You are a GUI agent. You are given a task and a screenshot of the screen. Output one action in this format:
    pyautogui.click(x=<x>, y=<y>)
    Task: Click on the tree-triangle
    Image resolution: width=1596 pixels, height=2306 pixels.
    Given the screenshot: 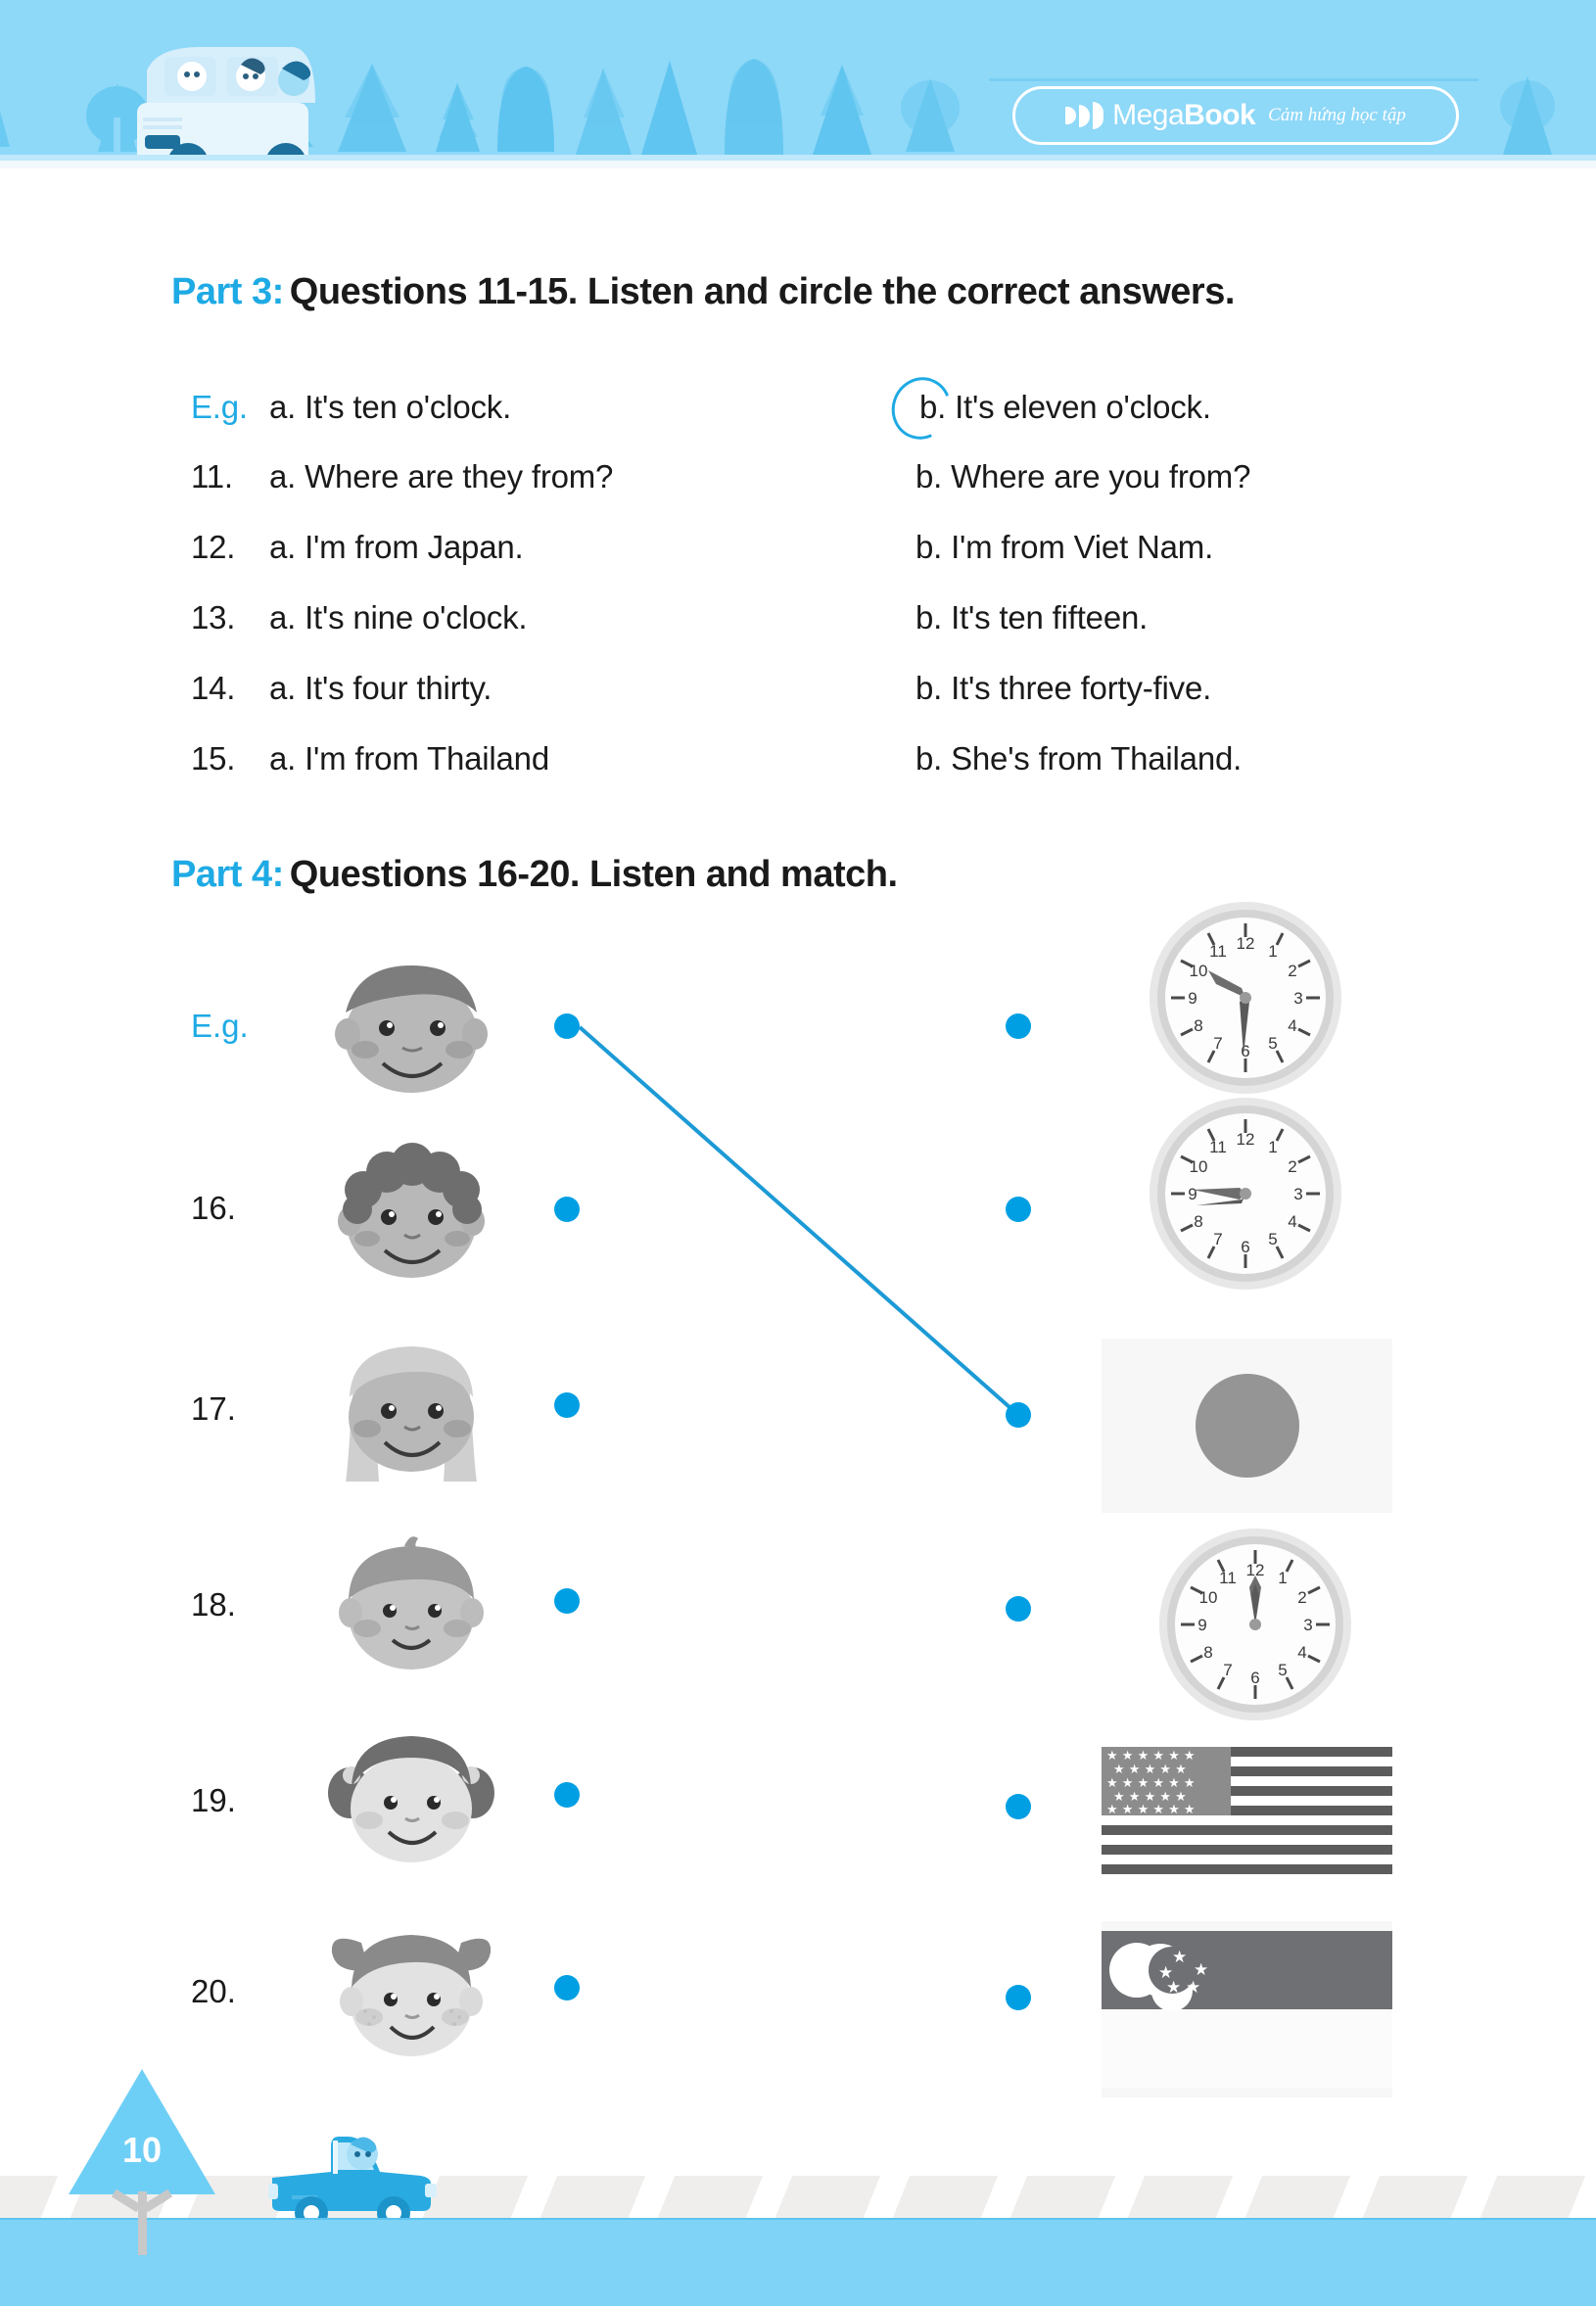 What is the action you would take?
    pyautogui.click(x=142, y=2131)
    